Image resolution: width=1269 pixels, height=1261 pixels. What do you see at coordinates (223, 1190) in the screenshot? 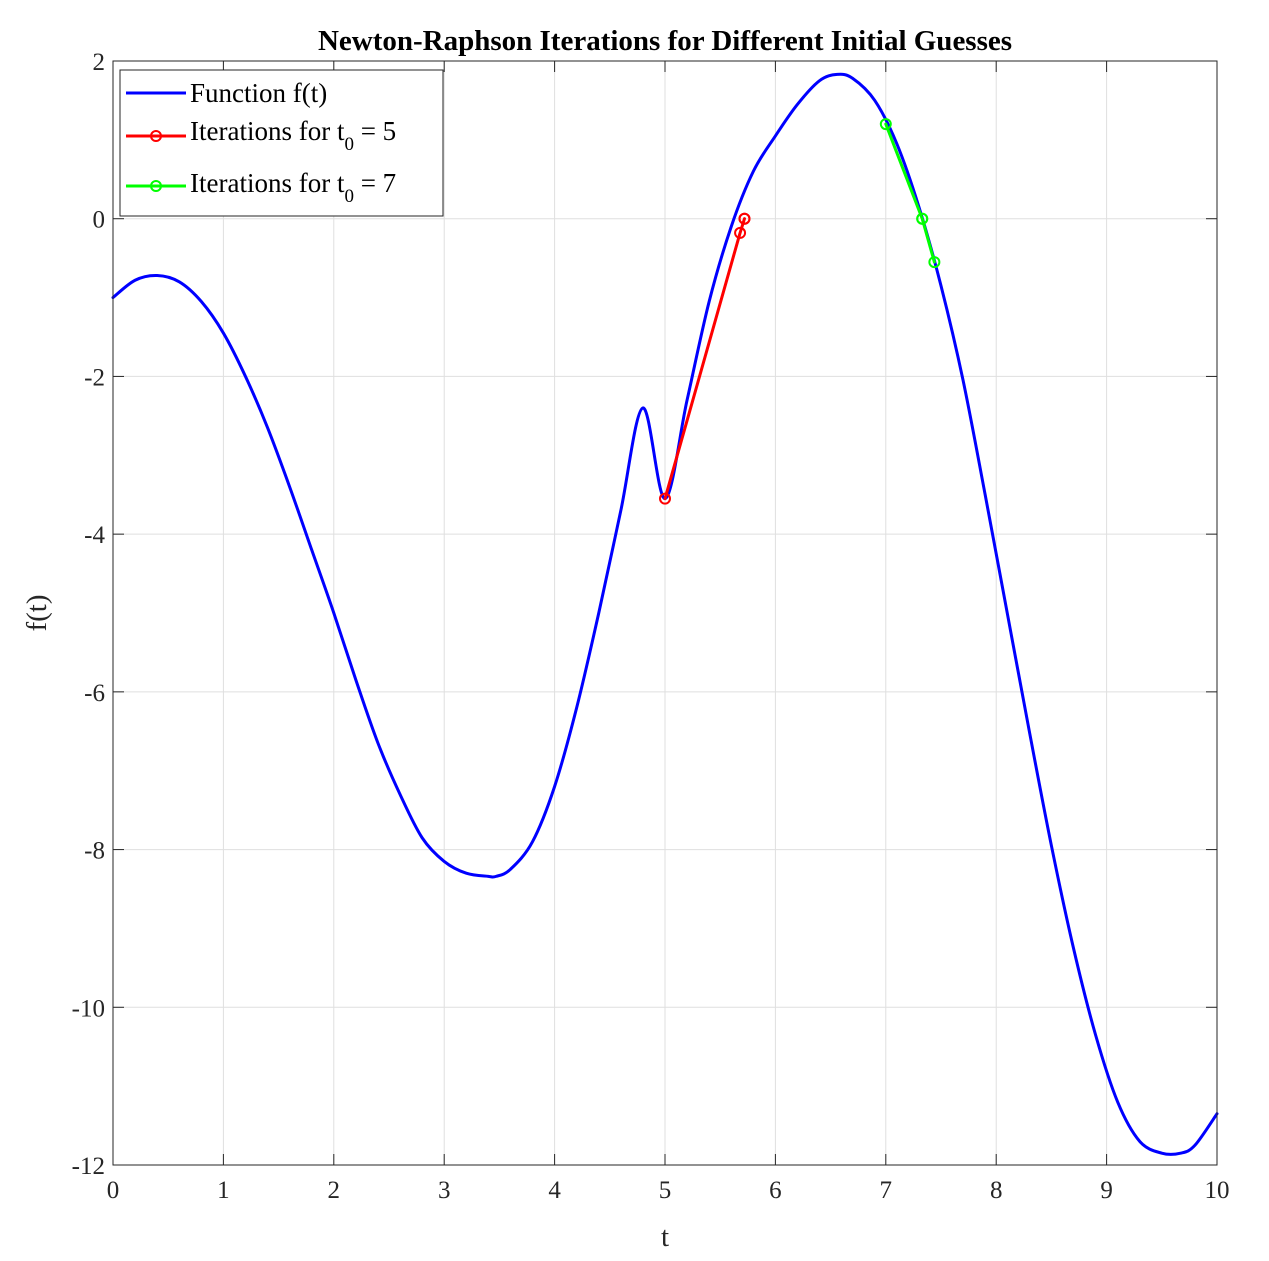
I see `x-tick-label: 1` at bounding box center [223, 1190].